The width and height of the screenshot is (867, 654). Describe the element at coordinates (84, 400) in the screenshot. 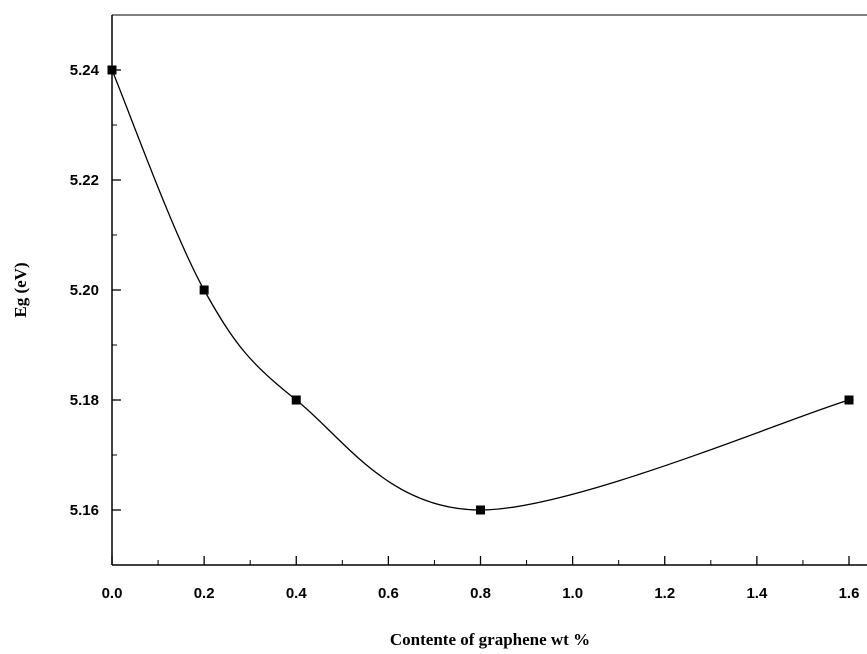

I see `y-tick-label: 5.18` at that location.